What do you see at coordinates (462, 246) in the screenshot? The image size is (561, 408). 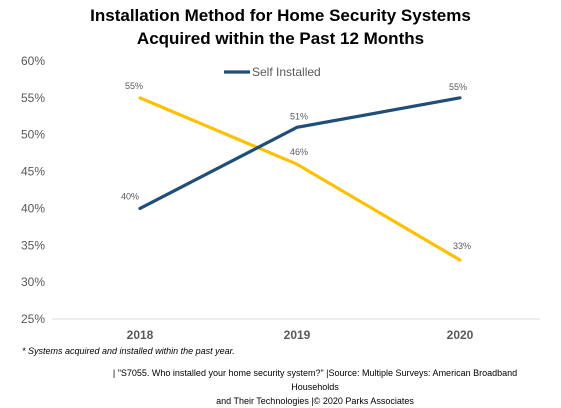 I see `data-label: 33%` at bounding box center [462, 246].